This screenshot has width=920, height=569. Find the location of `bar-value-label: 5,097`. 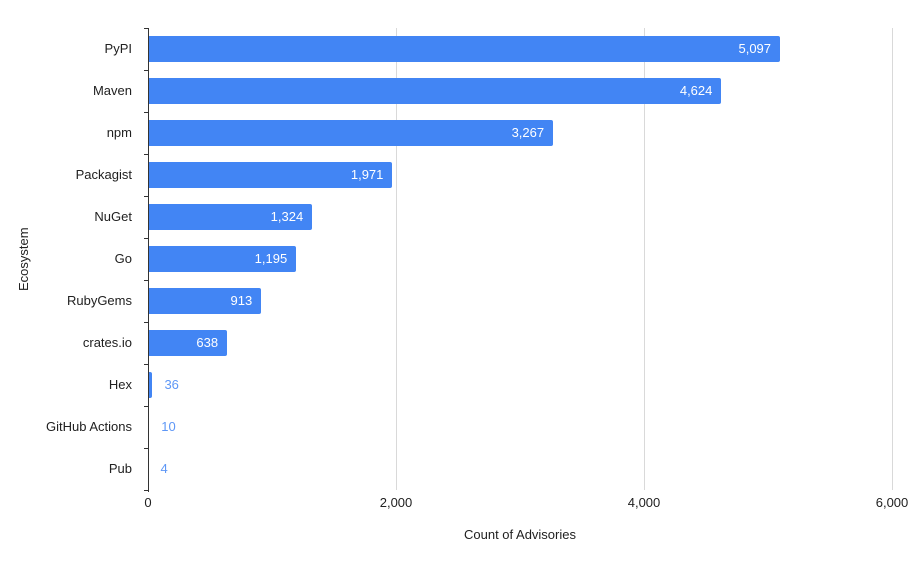

bar-value-label: 5,097 is located at coordinates (755, 48).